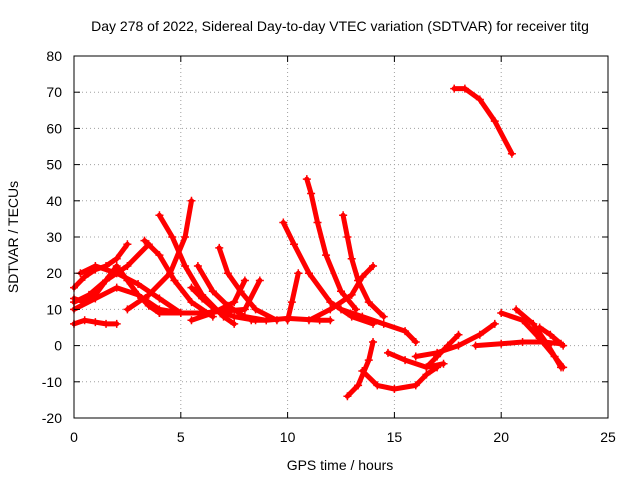  What do you see at coordinates (52, 418) in the screenshot?
I see `y-tick-label: -20` at bounding box center [52, 418].